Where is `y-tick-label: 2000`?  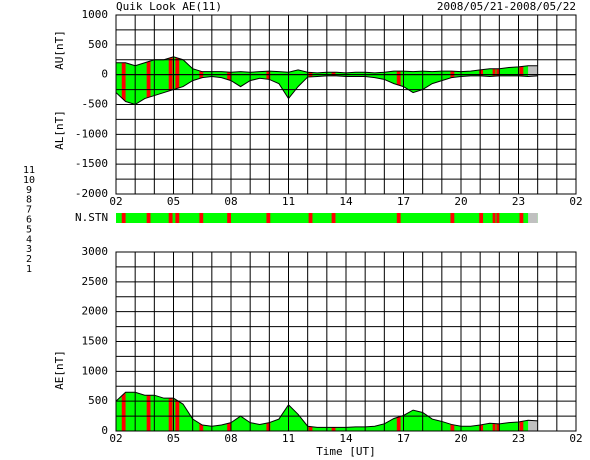 y-tick-label: 2000 is located at coordinates (95, 311).